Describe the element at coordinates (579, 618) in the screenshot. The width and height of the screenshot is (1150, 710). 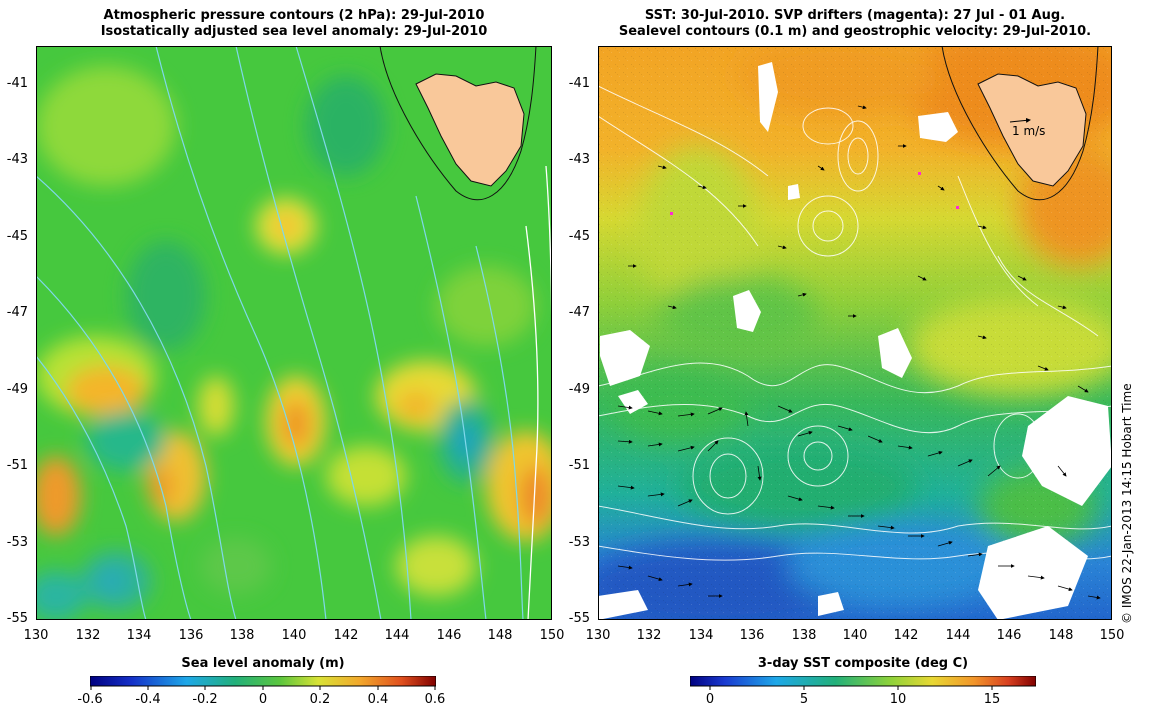
I see `right-y-tick: -55` at that location.